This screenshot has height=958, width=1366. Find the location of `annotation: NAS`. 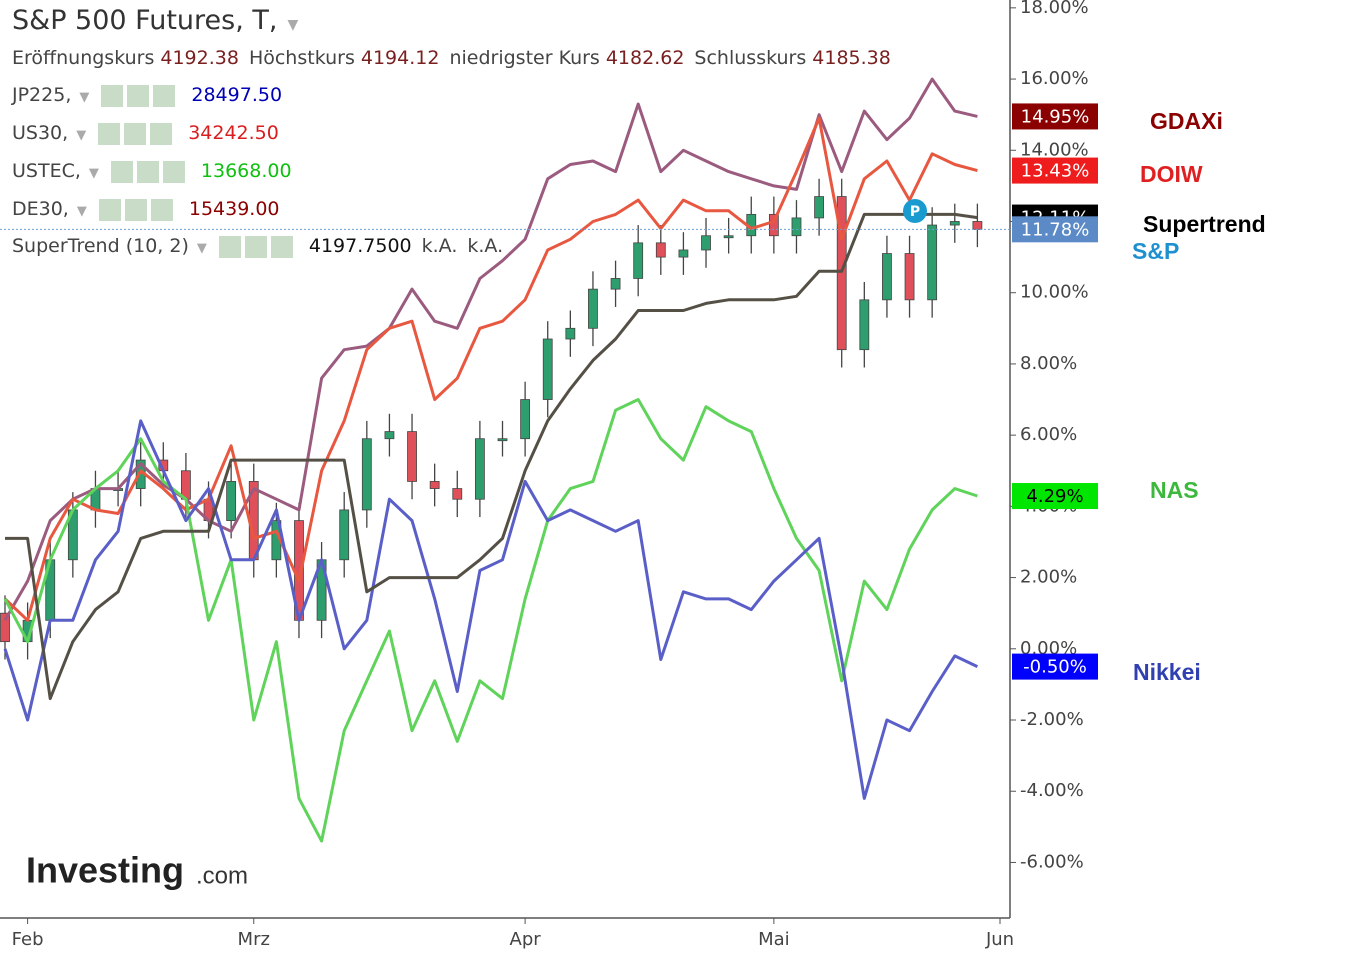

annotation: NAS is located at coordinates (1174, 490).